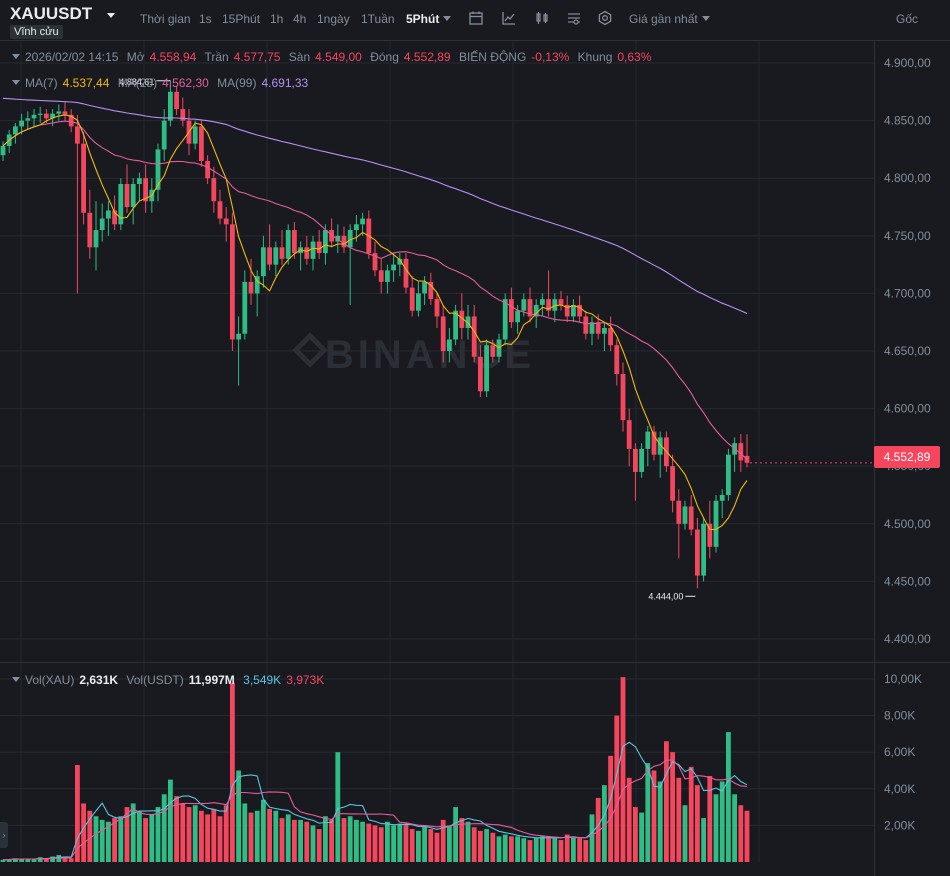  What do you see at coordinates (574, 18) in the screenshot?
I see `settings-sliders-icon` at bounding box center [574, 18].